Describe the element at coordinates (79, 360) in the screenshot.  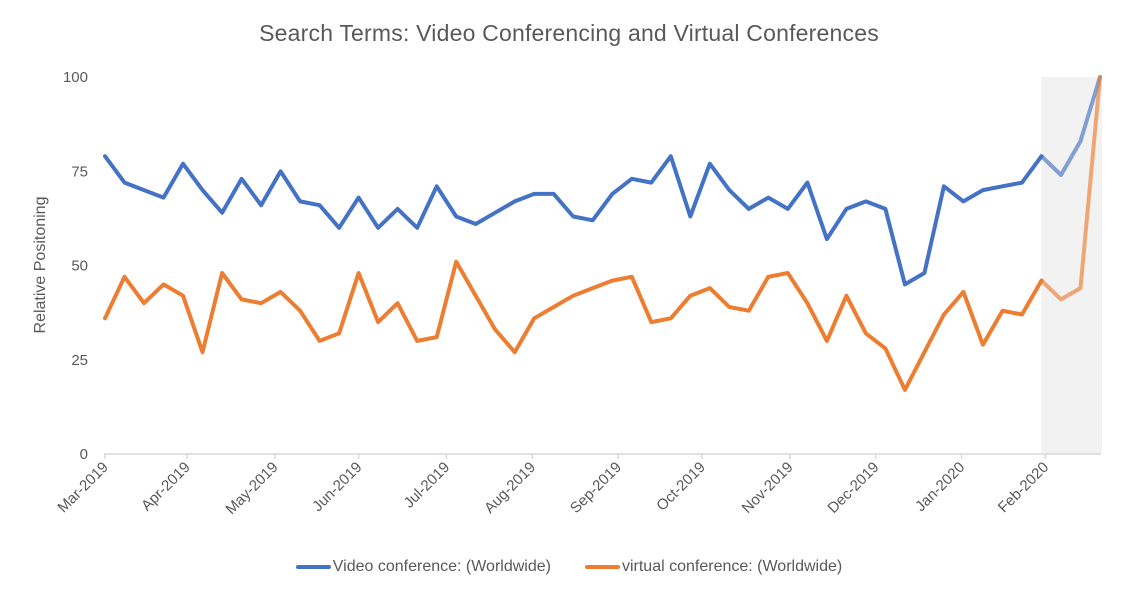
I see `y-tick-label: 25` at that location.